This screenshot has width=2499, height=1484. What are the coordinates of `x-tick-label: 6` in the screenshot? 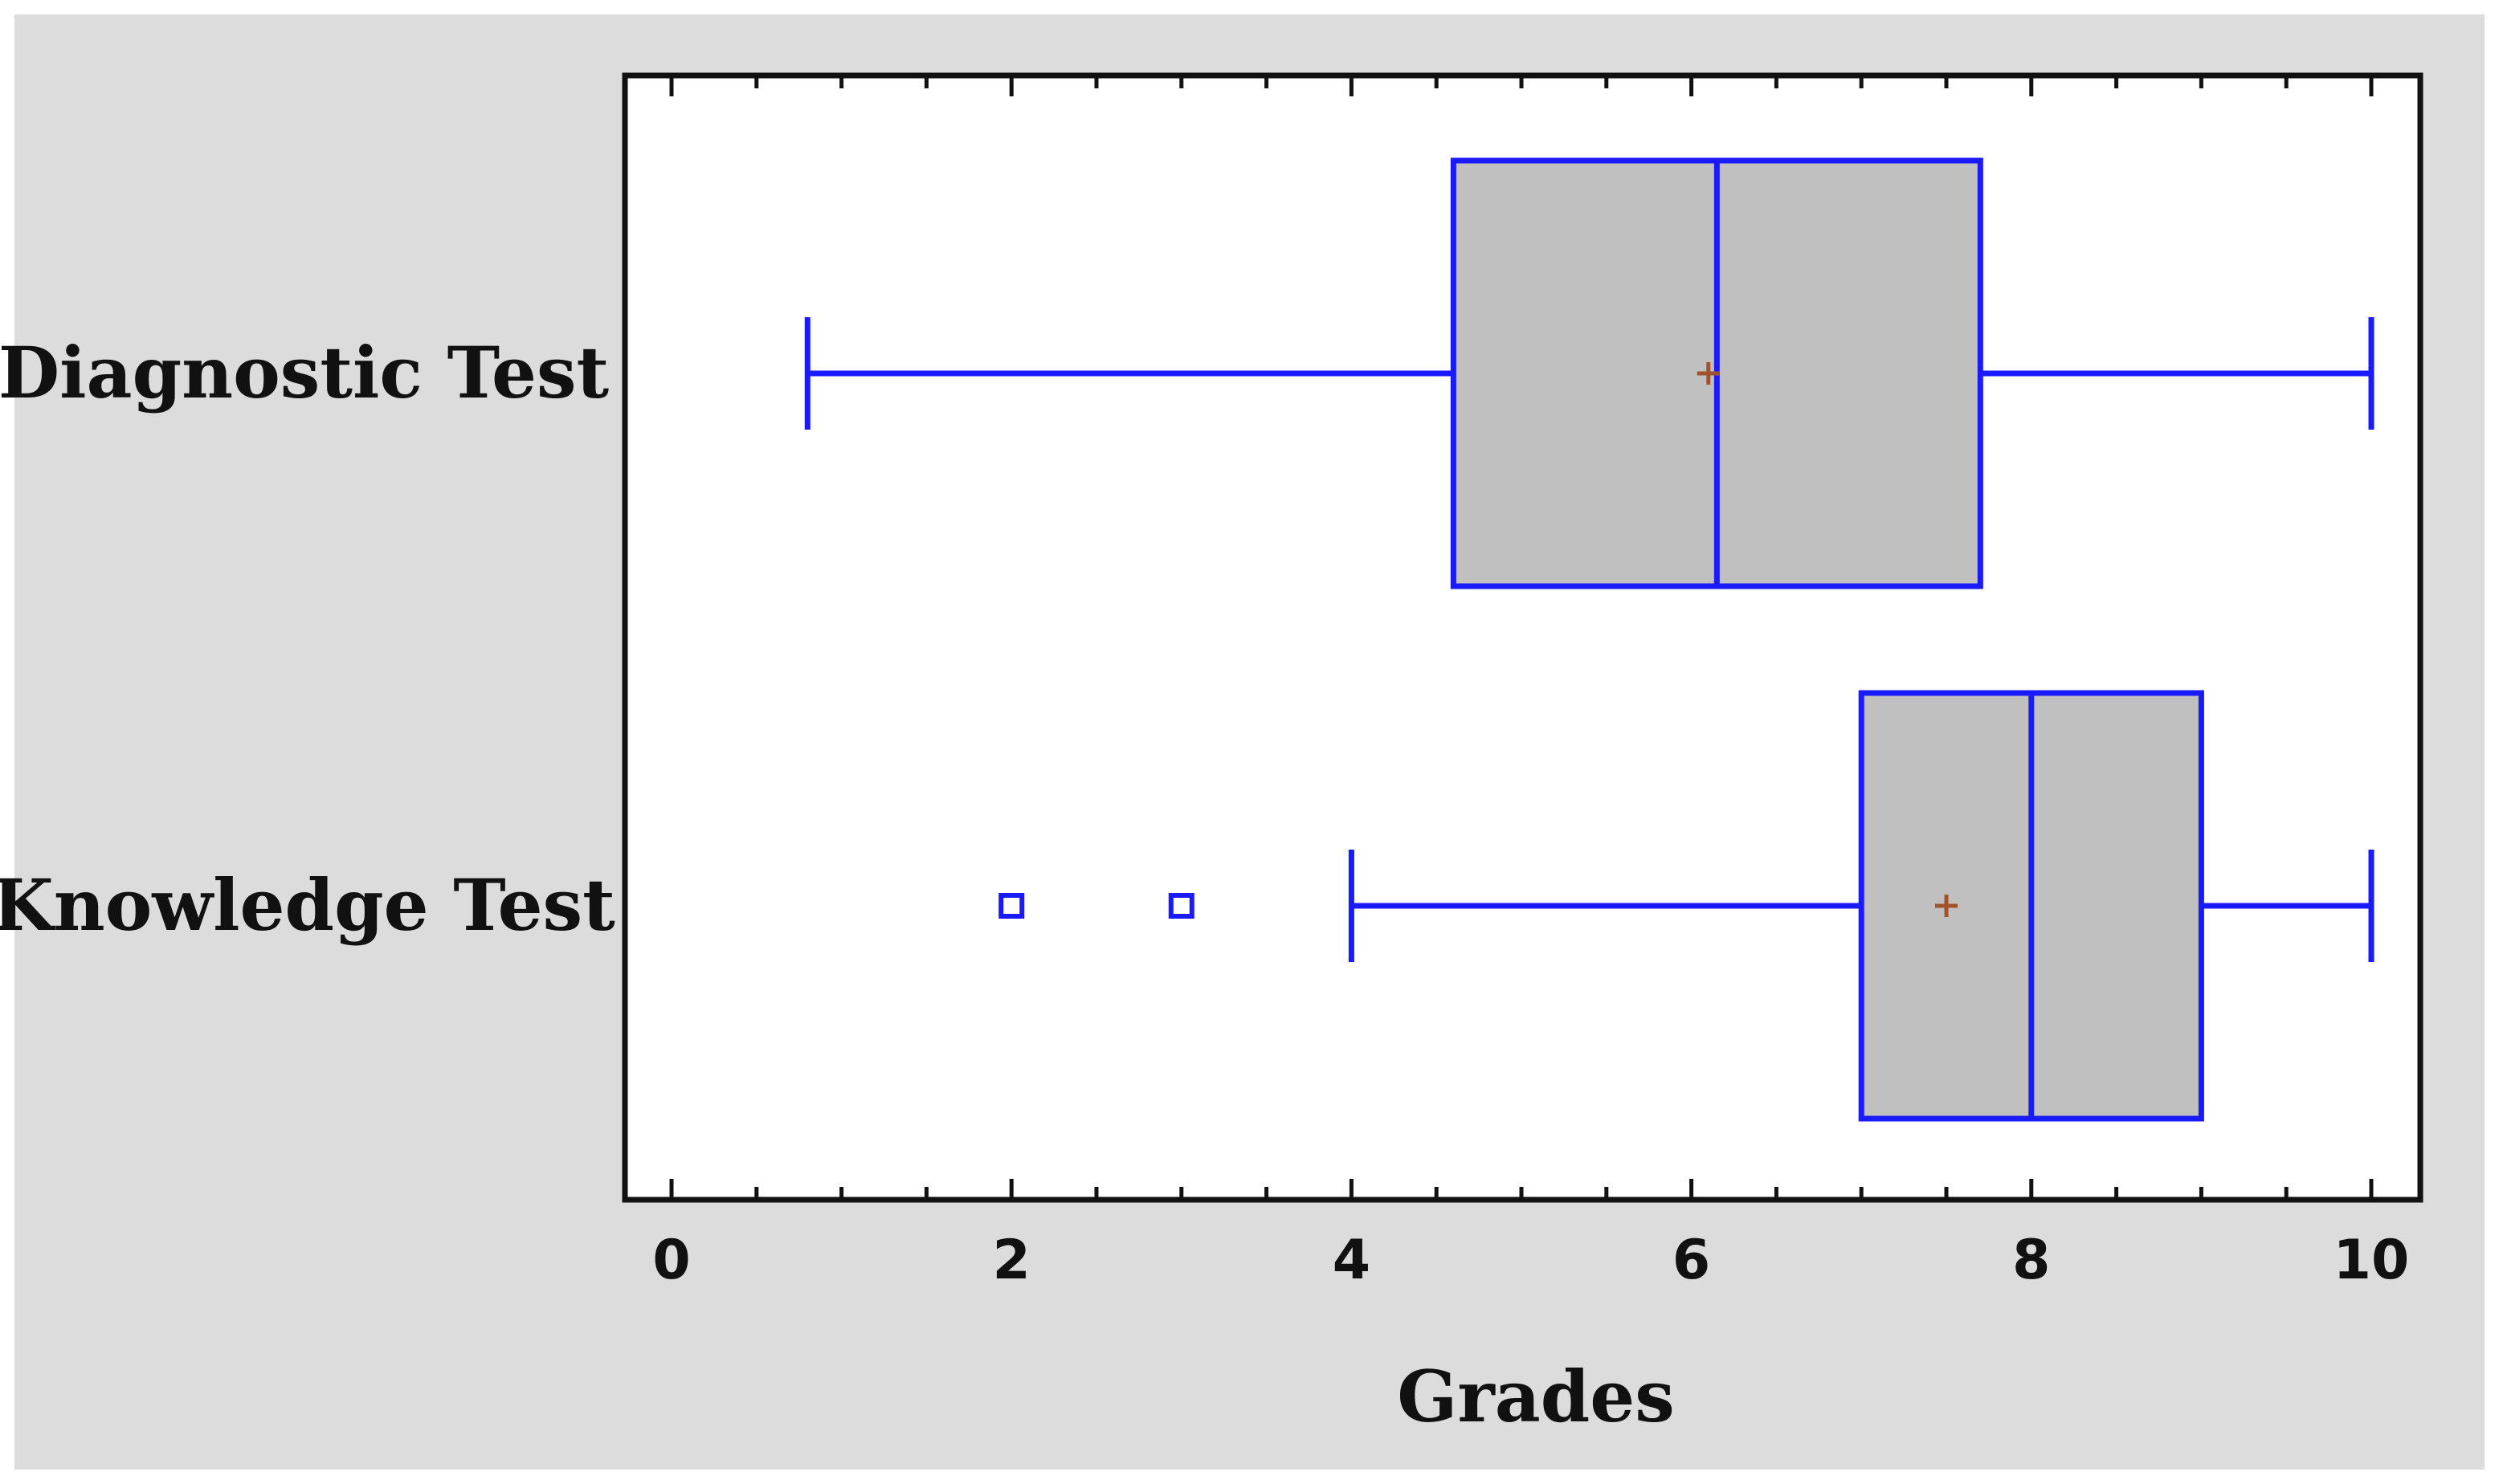 It's located at (1691, 1260).